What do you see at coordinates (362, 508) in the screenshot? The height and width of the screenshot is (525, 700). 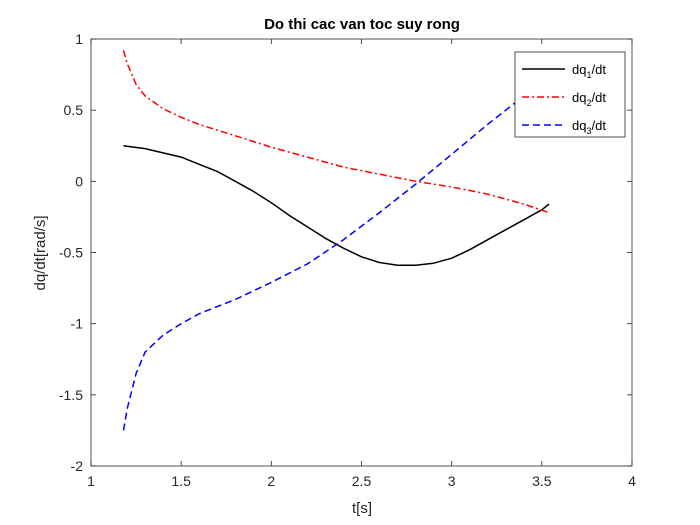 I see `x-axis-label: t[s]` at bounding box center [362, 508].